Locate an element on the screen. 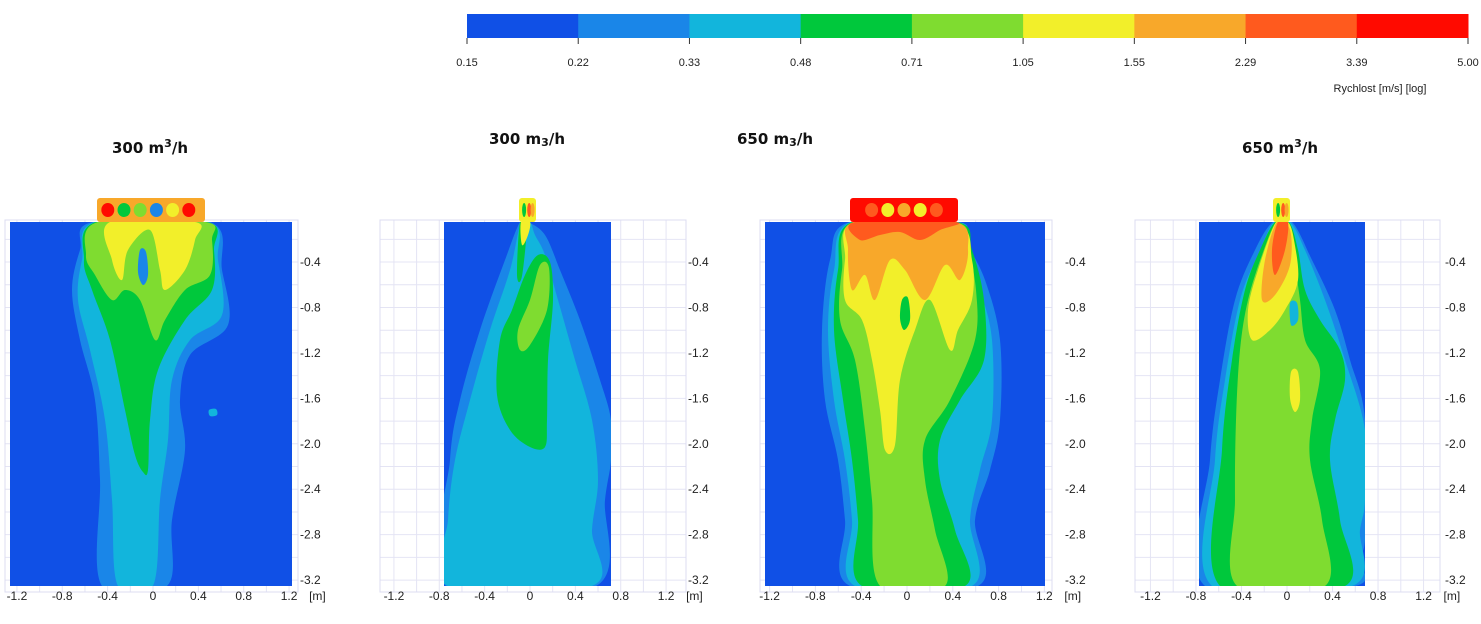  colorbar-tick-label: 1.05 is located at coordinates (1022, 63).